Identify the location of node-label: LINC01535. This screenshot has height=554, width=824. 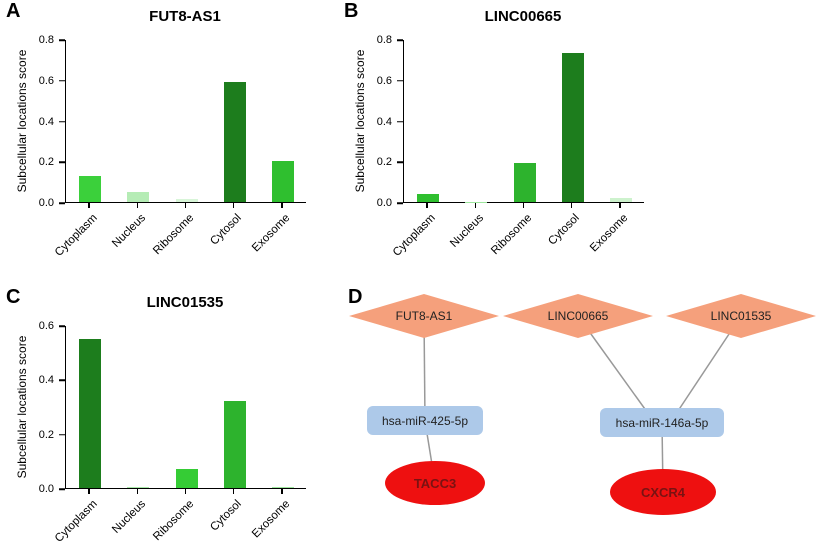
(741, 316).